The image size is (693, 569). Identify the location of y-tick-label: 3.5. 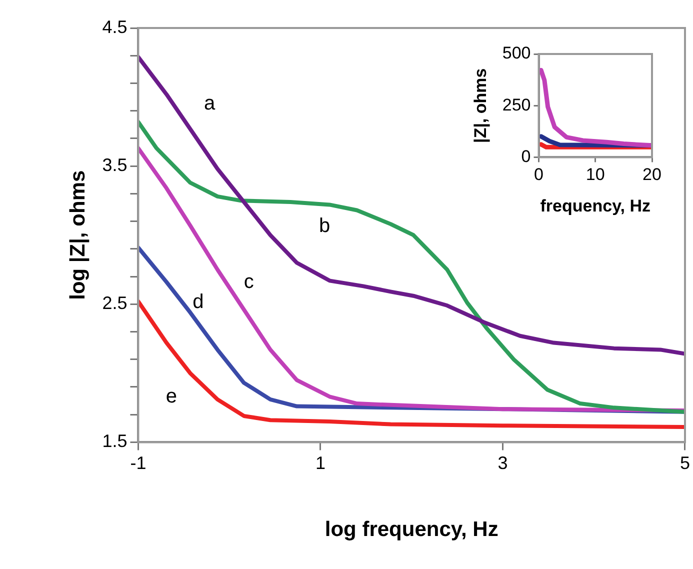
(115, 165).